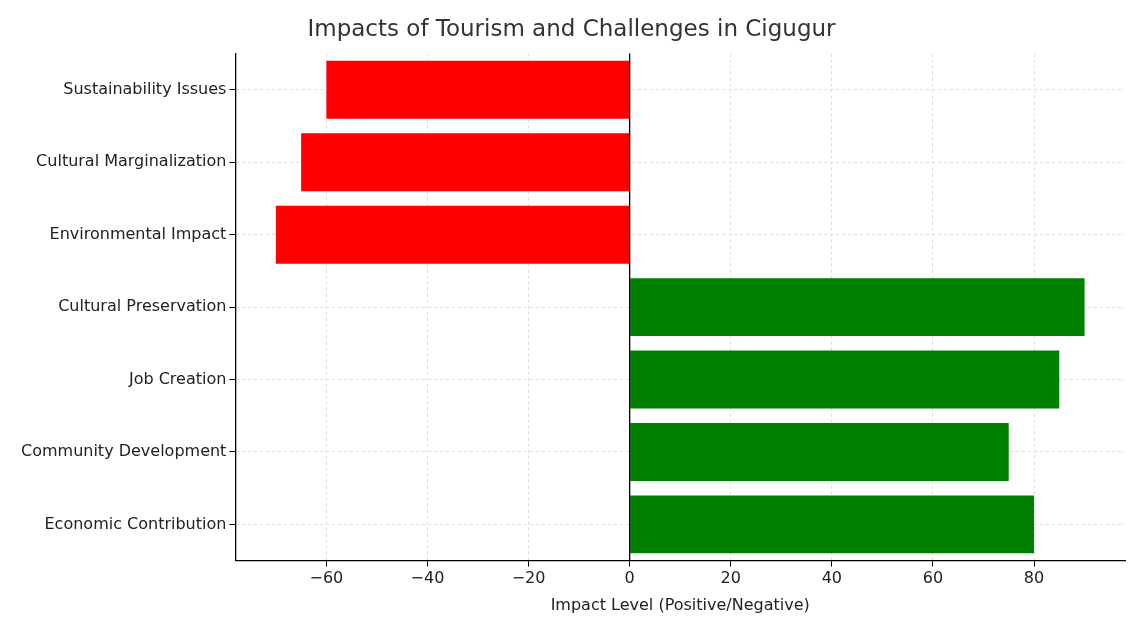 Image resolution: width=1133 pixels, height=623 pixels. Describe the element at coordinates (326, 578) in the screenshot. I see `x-tick-label: −60` at that location.